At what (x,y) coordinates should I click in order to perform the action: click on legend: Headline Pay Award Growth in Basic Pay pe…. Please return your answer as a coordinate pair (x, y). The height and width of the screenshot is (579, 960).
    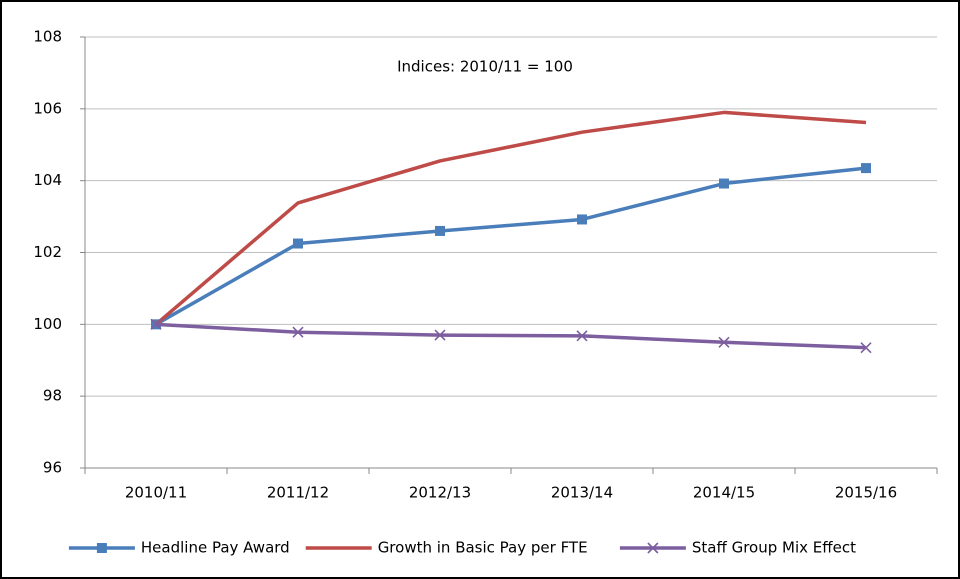
    Looking at the image, I should click on (462, 548).